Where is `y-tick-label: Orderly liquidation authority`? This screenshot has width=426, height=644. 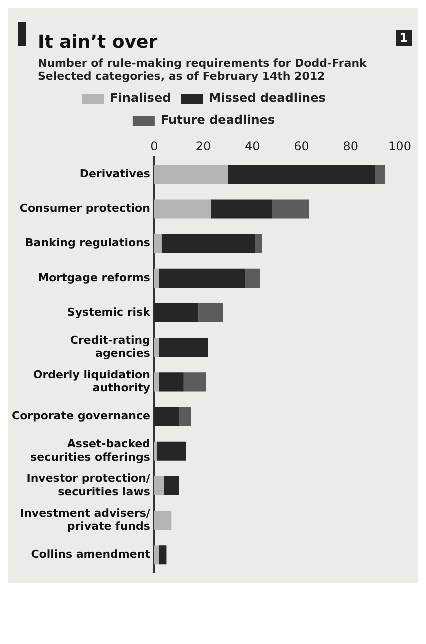 y-tick-label: Orderly liquidation authority is located at coordinates (91, 381).